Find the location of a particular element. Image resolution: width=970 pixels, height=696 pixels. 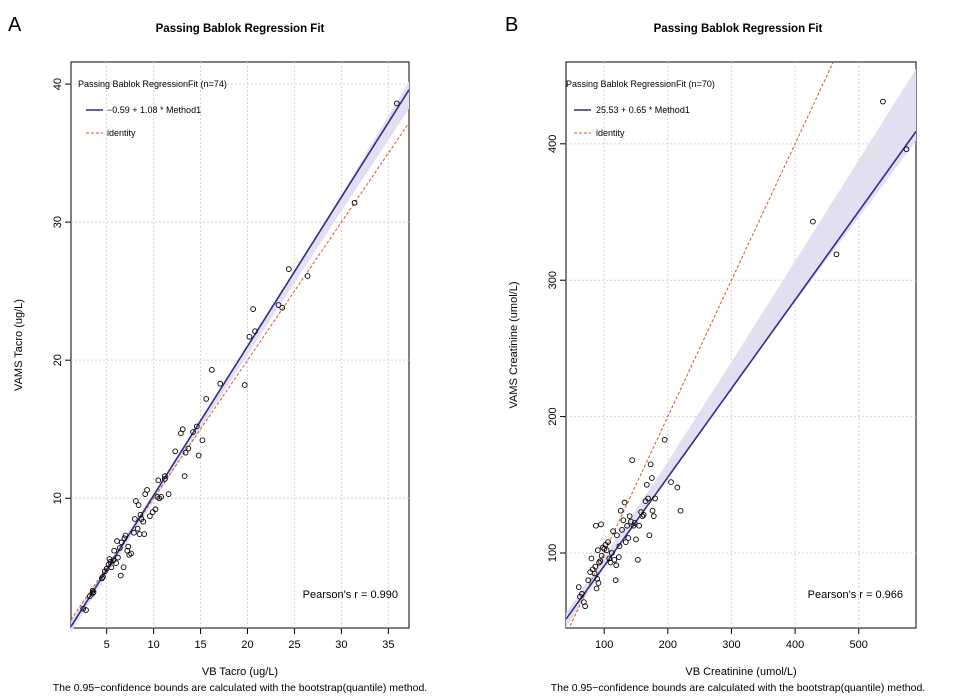

panel-a-x-tick-label: 20 is located at coordinates (247, 645).